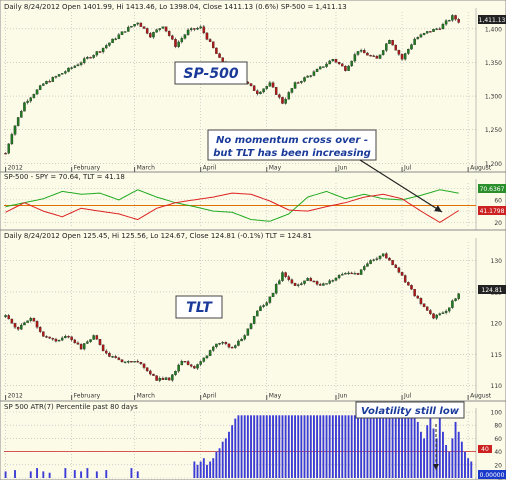 The width and height of the screenshot is (506, 480). I want to click on y-tick-label: 80, so click(498, 426).